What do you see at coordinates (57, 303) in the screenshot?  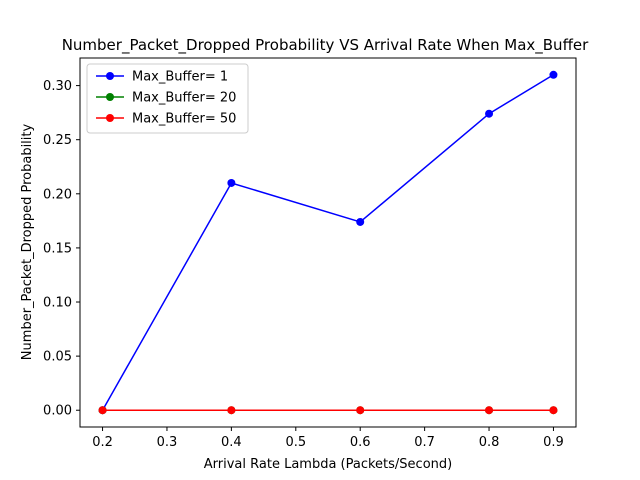 I see `y-tick-label: 0.10` at bounding box center [57, 303].